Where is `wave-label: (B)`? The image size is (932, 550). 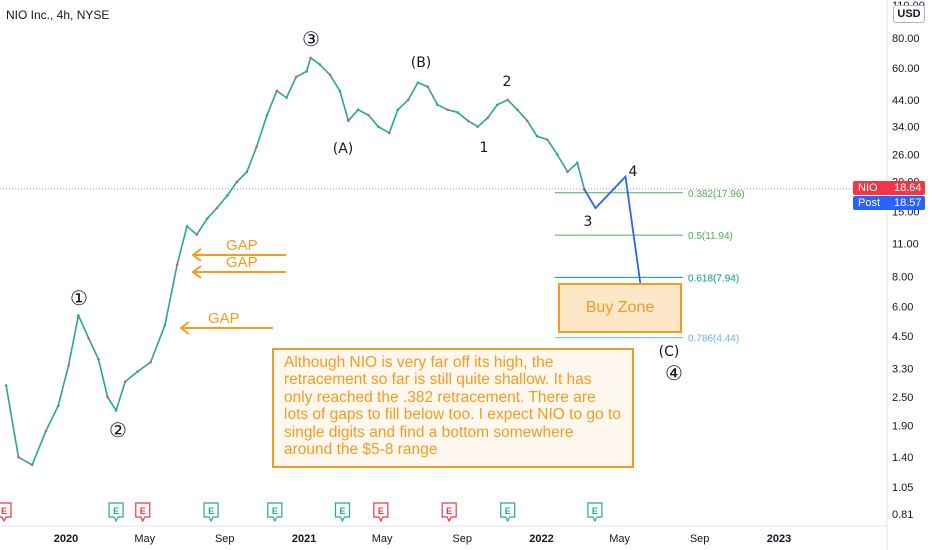 wave-label: (B) is located at coordinates (421, 63).